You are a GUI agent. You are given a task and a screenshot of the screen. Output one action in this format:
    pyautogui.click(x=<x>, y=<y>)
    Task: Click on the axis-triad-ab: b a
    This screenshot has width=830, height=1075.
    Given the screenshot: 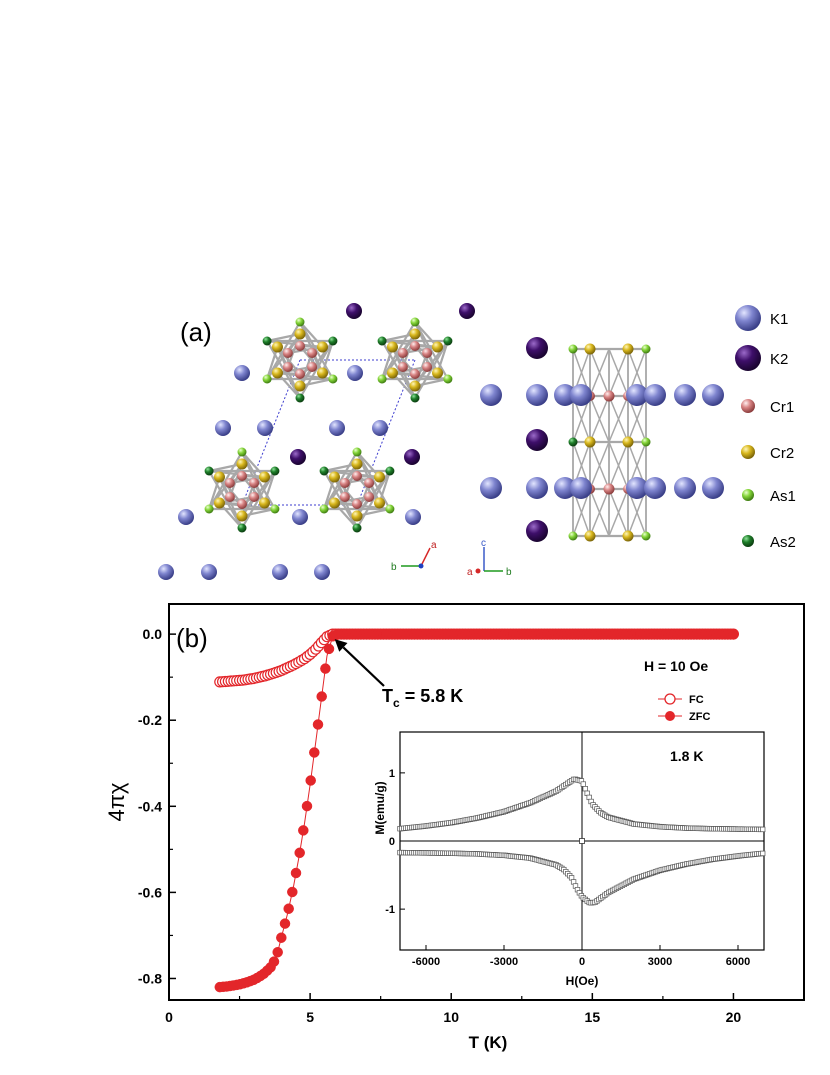 What is the action you would take?
    pyautogui.click(x=414, y=556)
    